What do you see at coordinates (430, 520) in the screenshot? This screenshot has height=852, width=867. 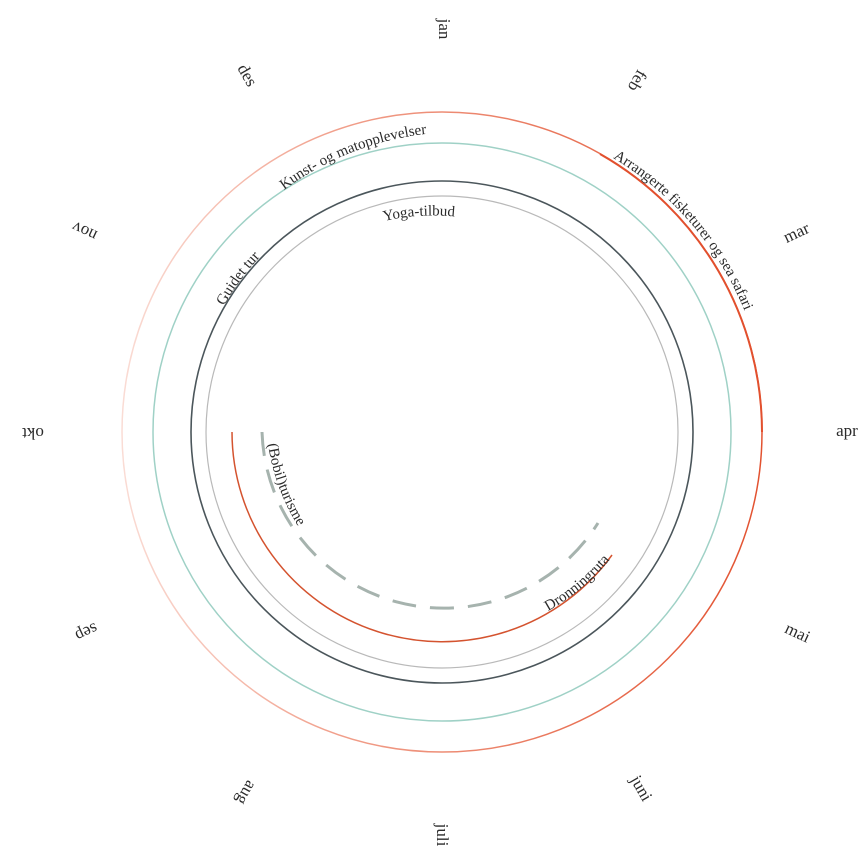 I see `arc-bobilturisme` at bounding box center [430, 520].